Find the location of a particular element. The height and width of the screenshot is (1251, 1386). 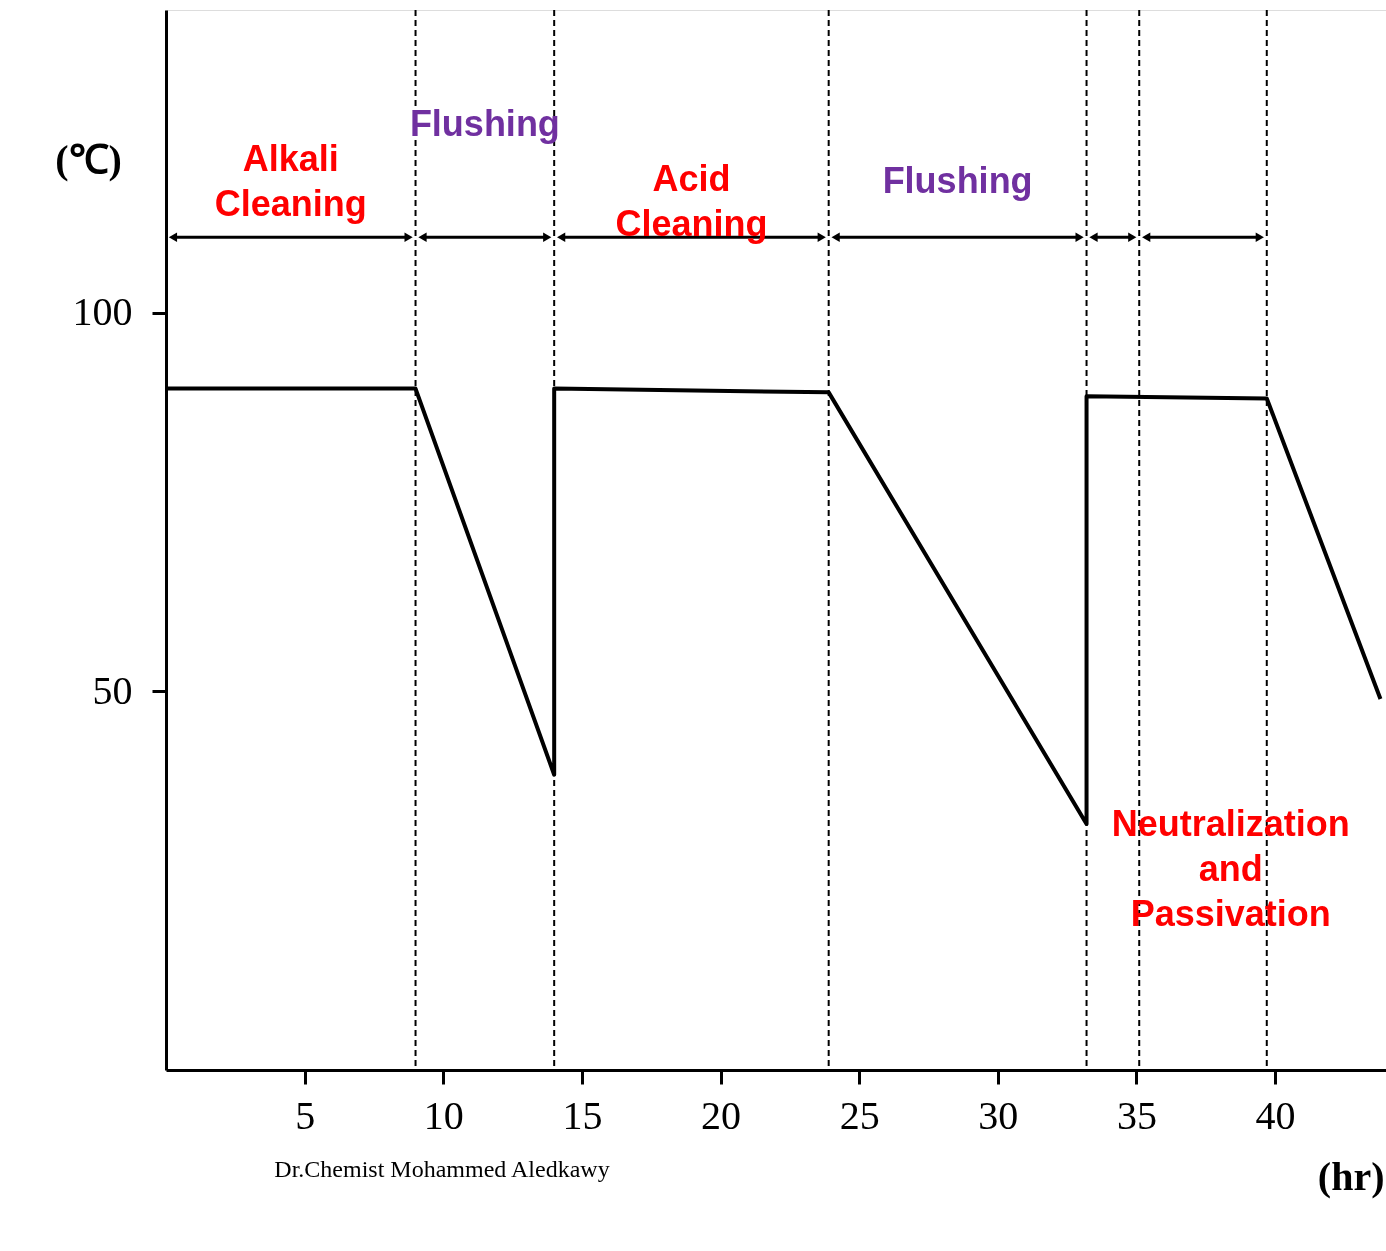

x-tick-label: 5 is located at coordinates (305, 1115).